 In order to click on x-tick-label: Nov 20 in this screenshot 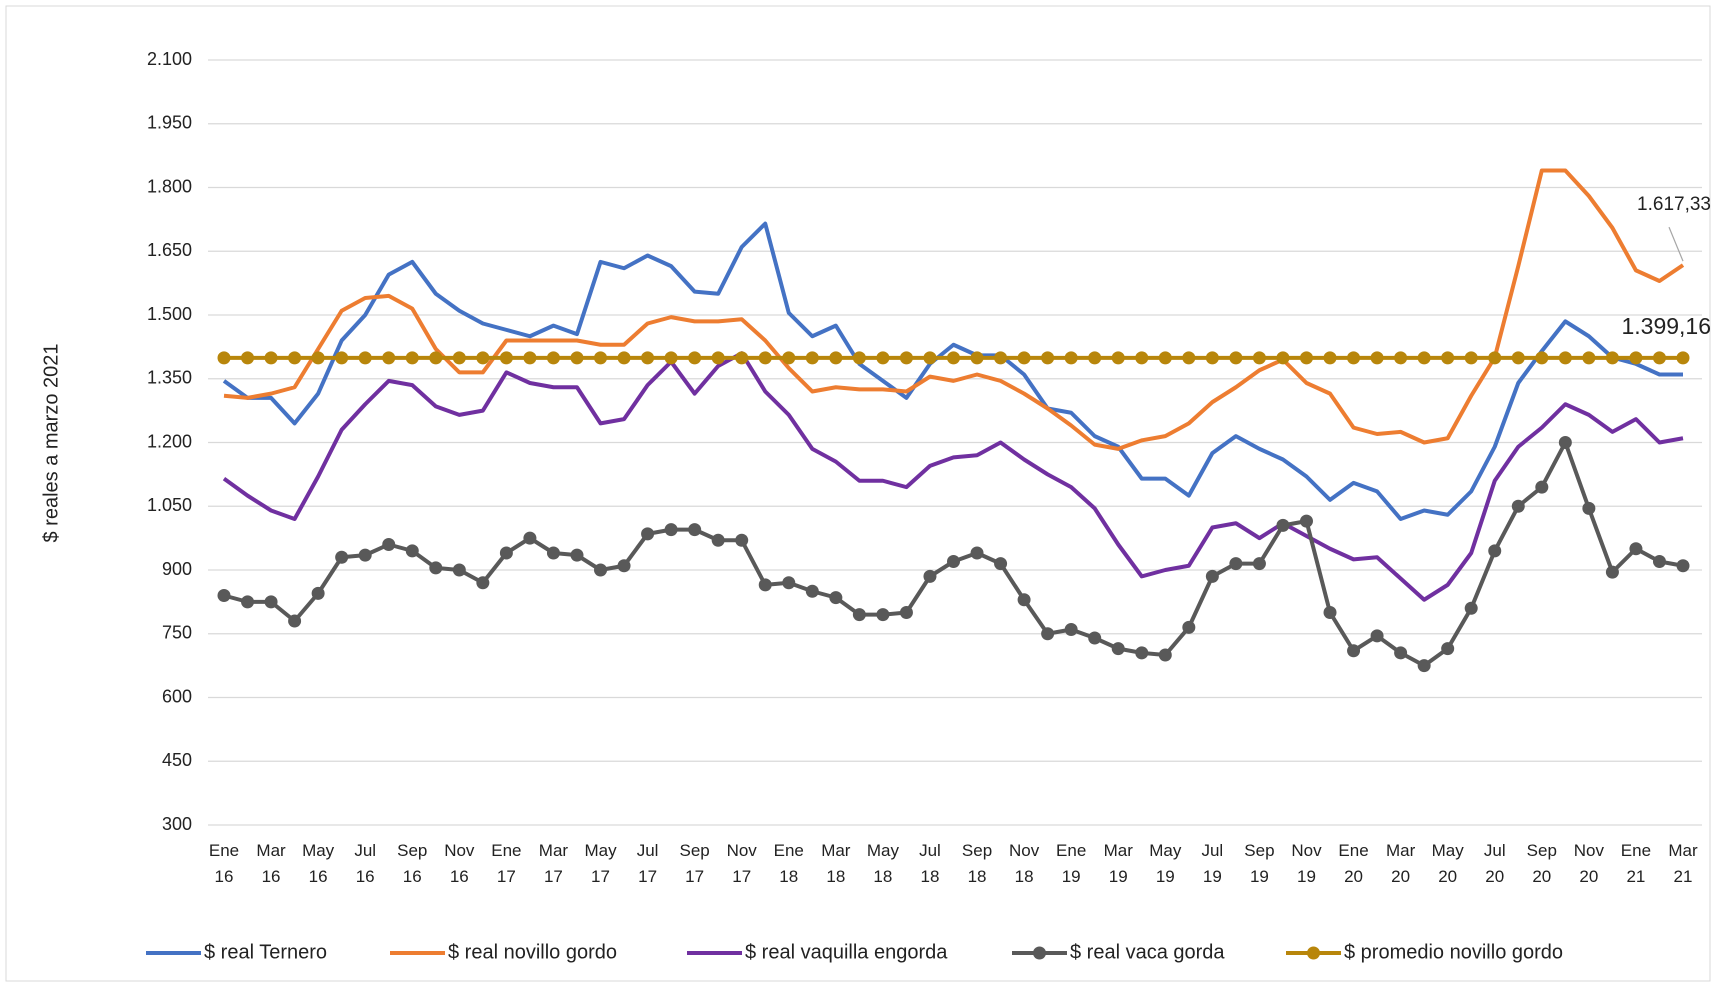, I will do `click(1588, 863)`.